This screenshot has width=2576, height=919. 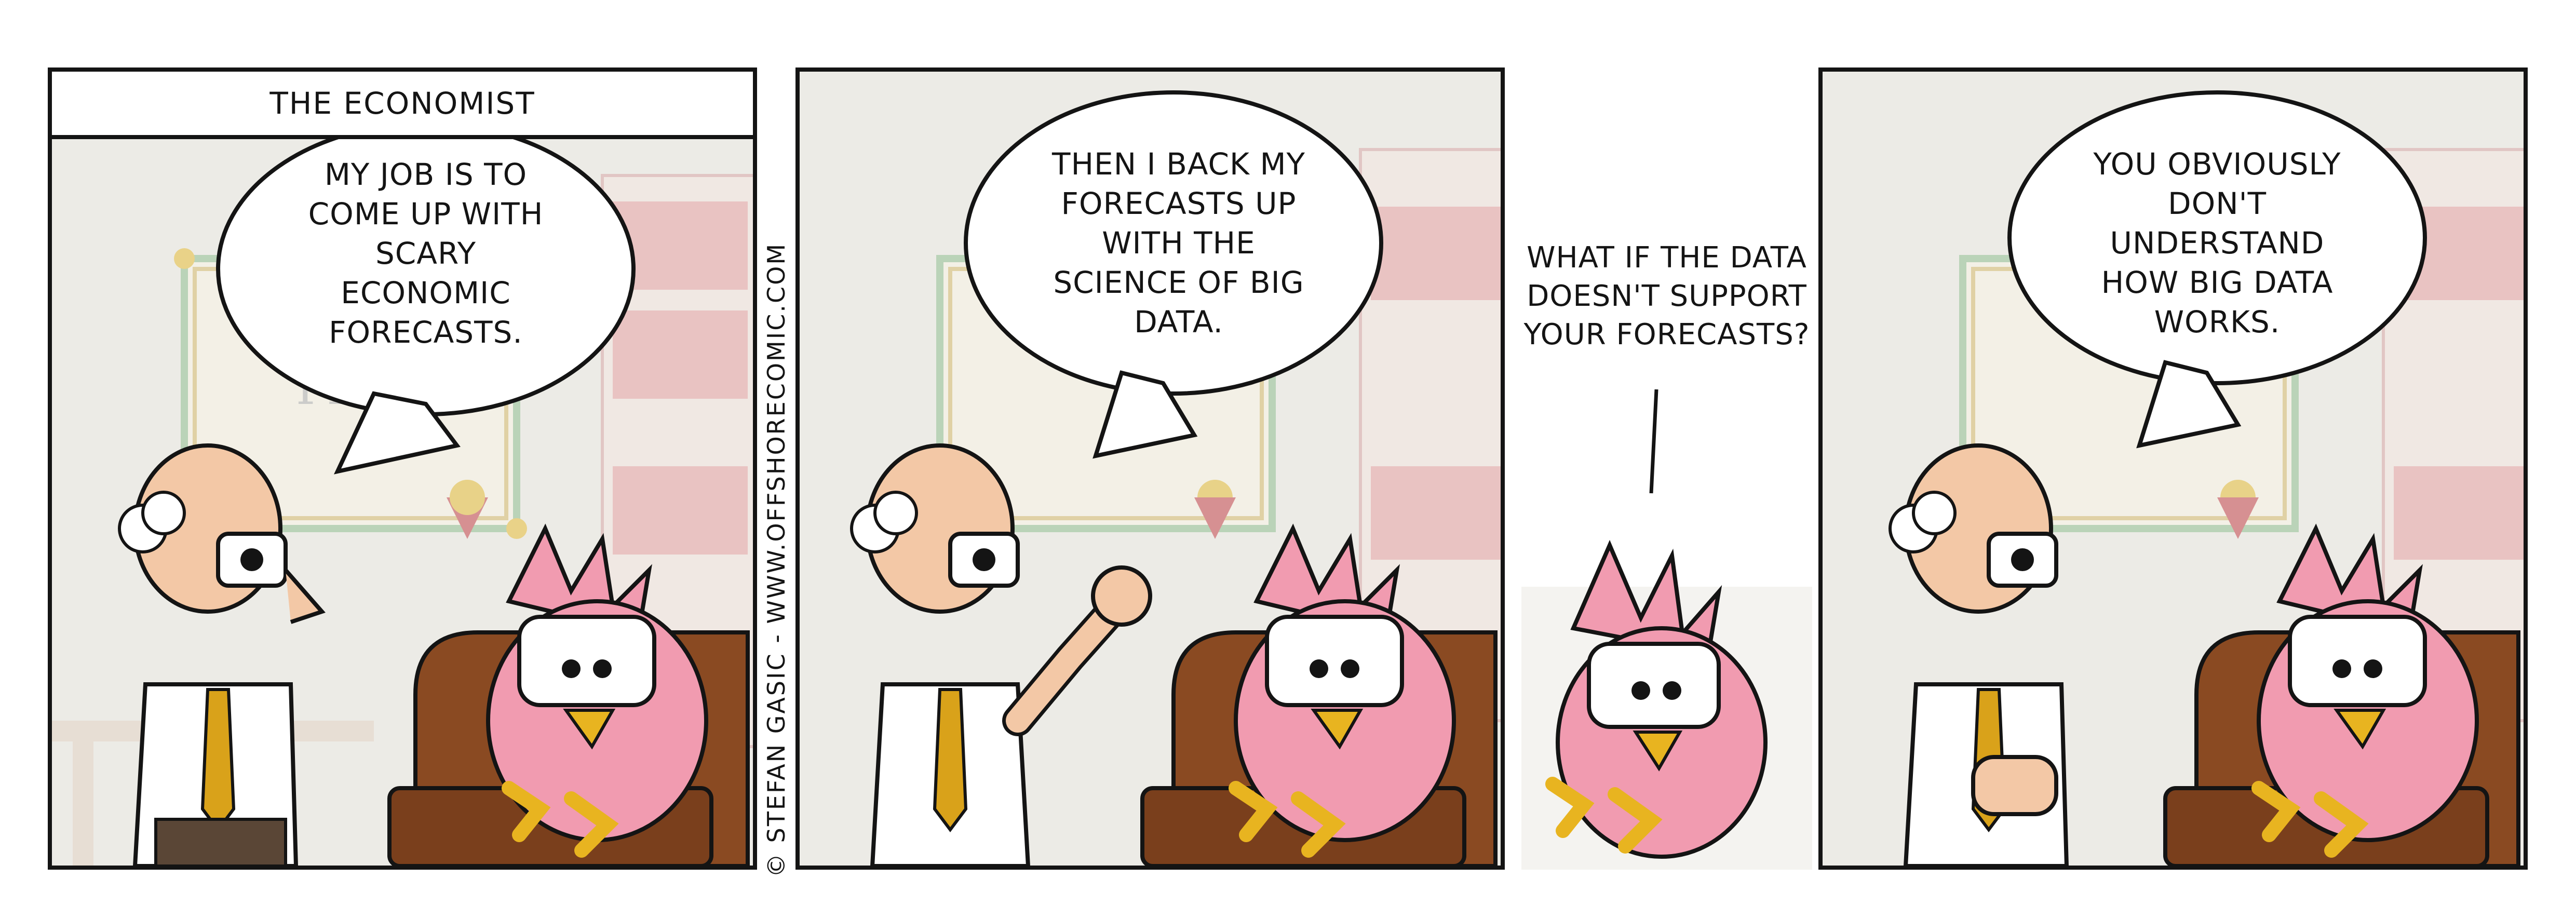 I want to click on bookshelf, so click(x=1430, y=435).